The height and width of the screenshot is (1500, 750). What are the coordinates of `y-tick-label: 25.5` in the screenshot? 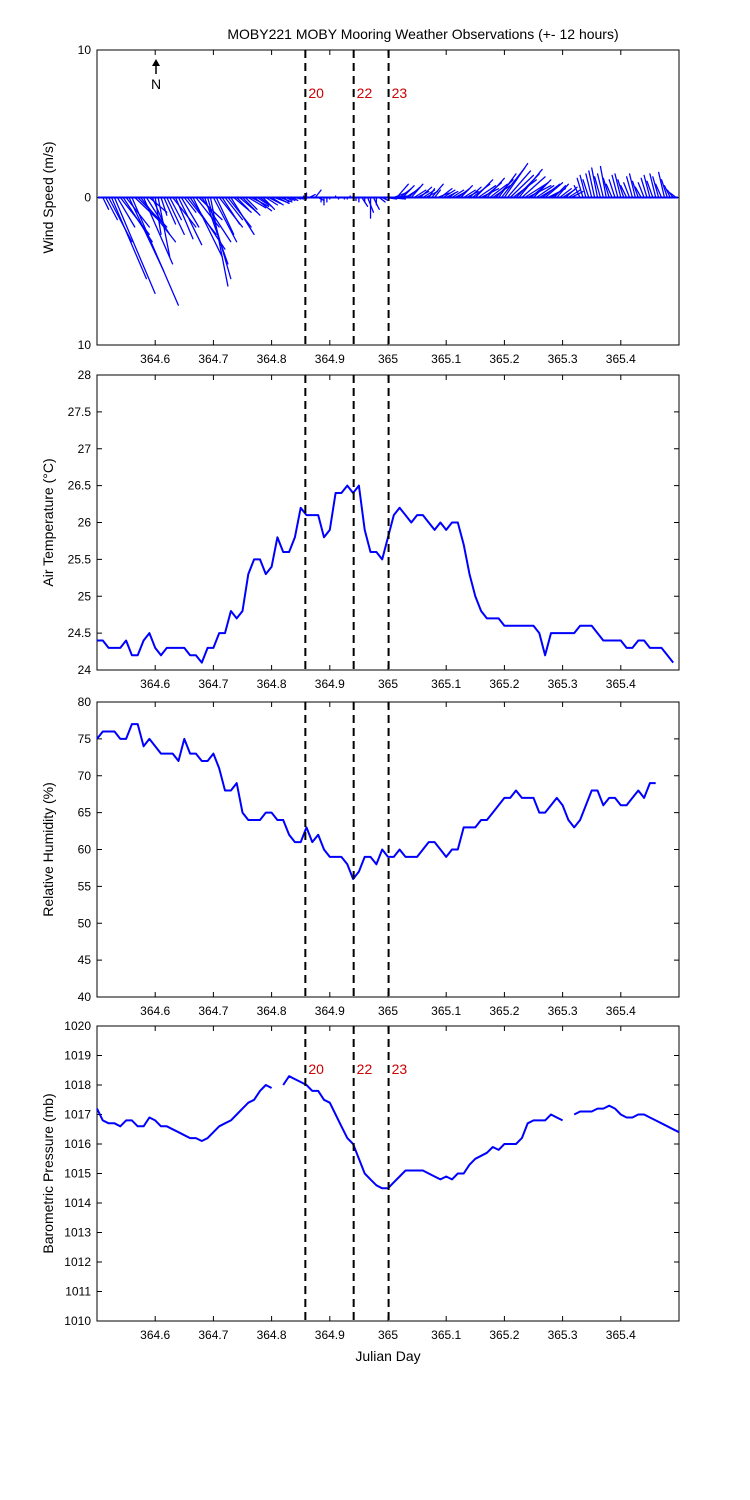 It's located at (80, 559).